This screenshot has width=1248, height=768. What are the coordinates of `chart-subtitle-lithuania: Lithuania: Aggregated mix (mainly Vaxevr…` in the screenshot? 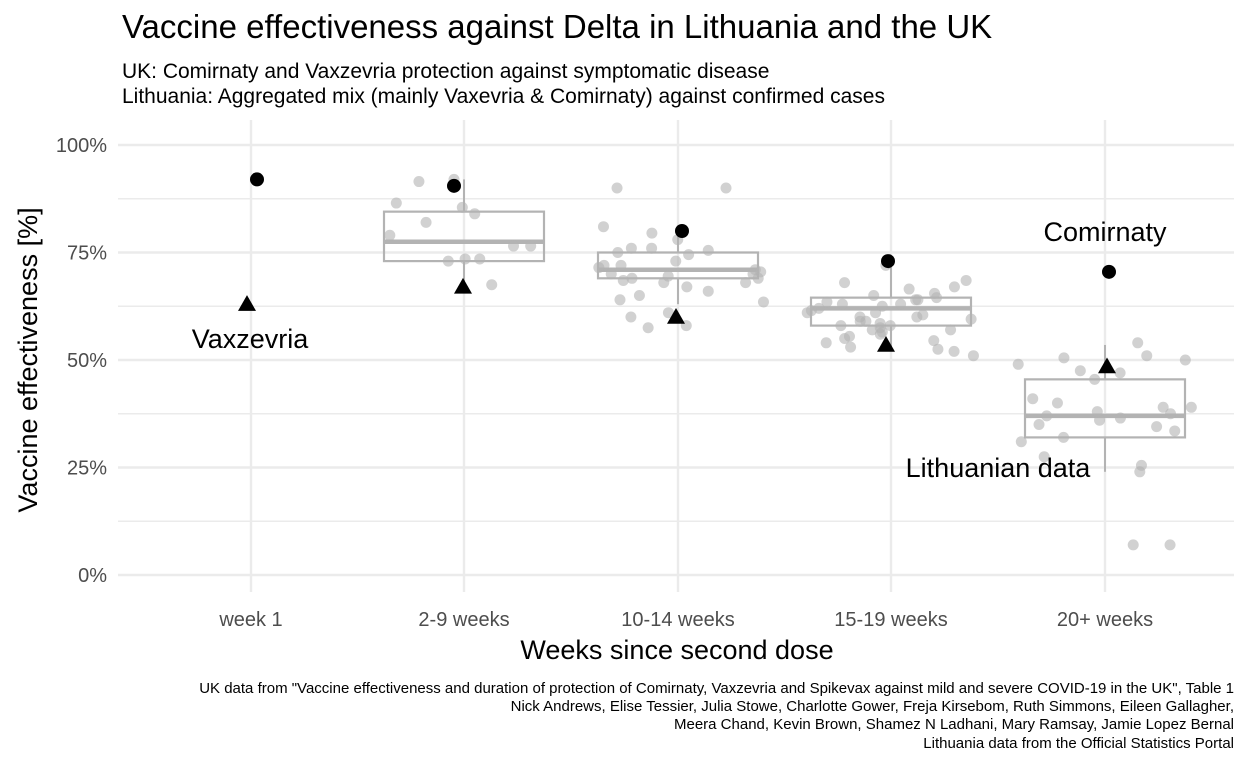 It's located at (503, 96).